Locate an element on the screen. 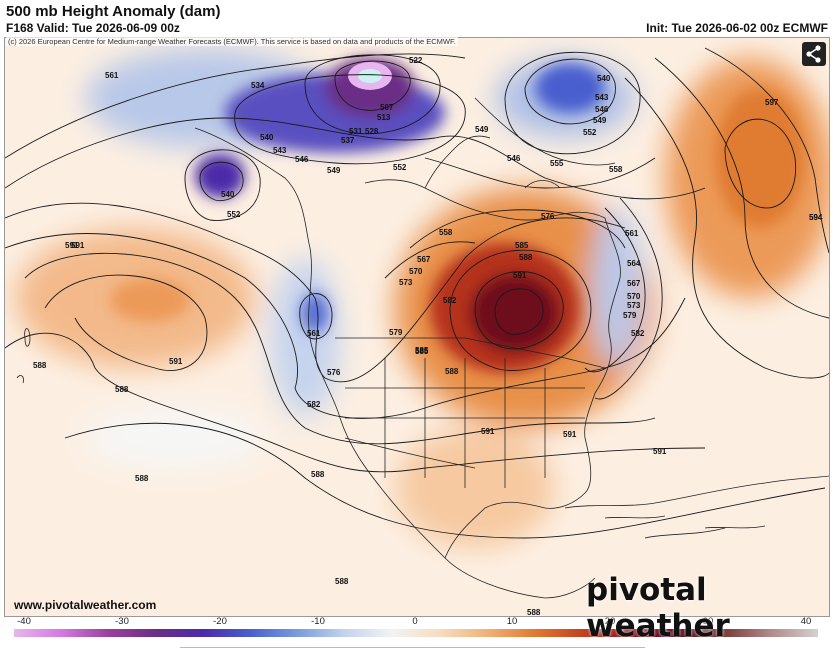 Image resolution: width=840 pixels, height=663 pixels. brand-logo: pivotal weather is located at coordinates (658, 608).